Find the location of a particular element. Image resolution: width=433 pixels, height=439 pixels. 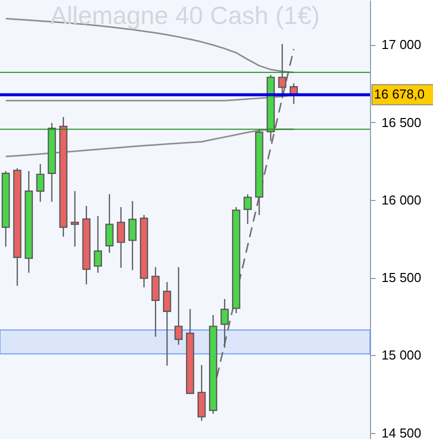

y-tick-label: 17 000 is located at coordinates (402, 44).